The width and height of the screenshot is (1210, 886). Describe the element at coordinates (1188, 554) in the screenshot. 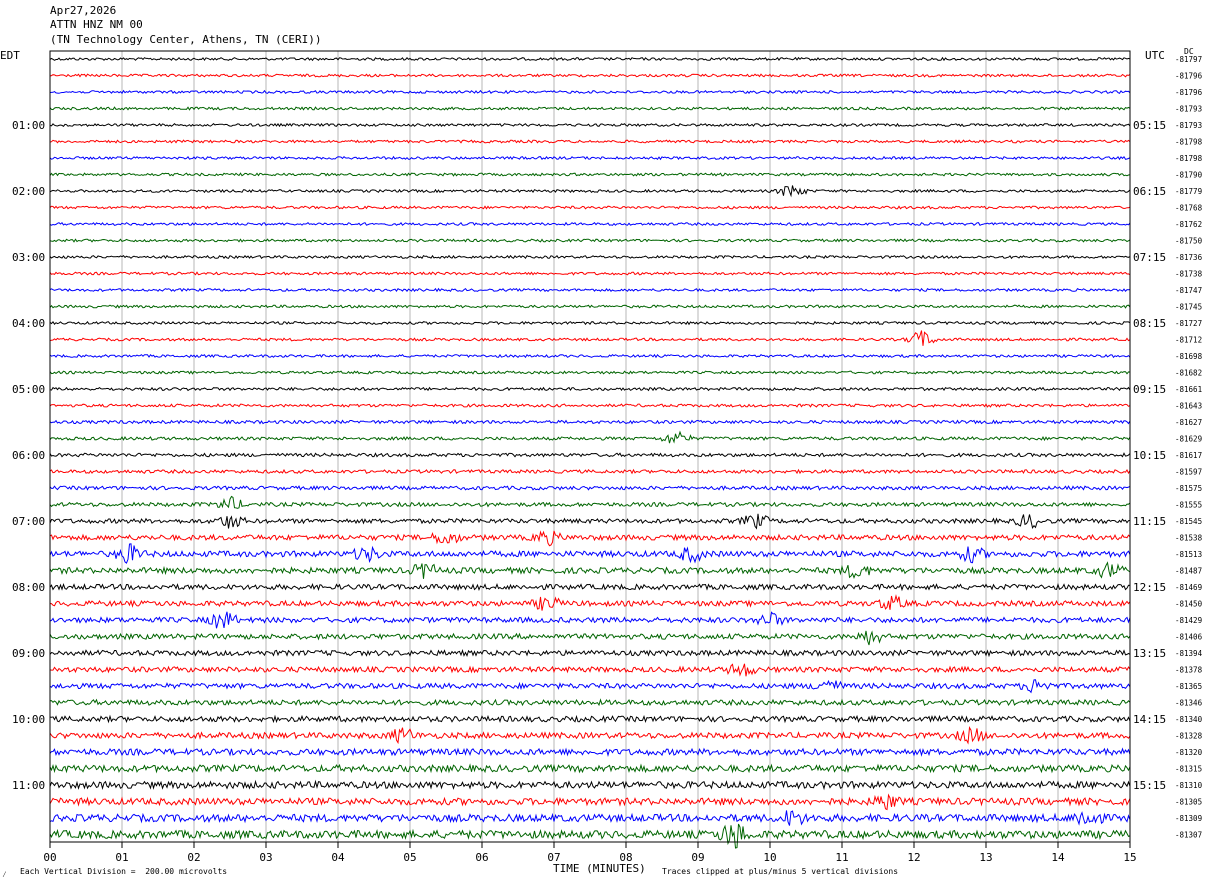

I see `dc-offset-label: -81513` at that location.